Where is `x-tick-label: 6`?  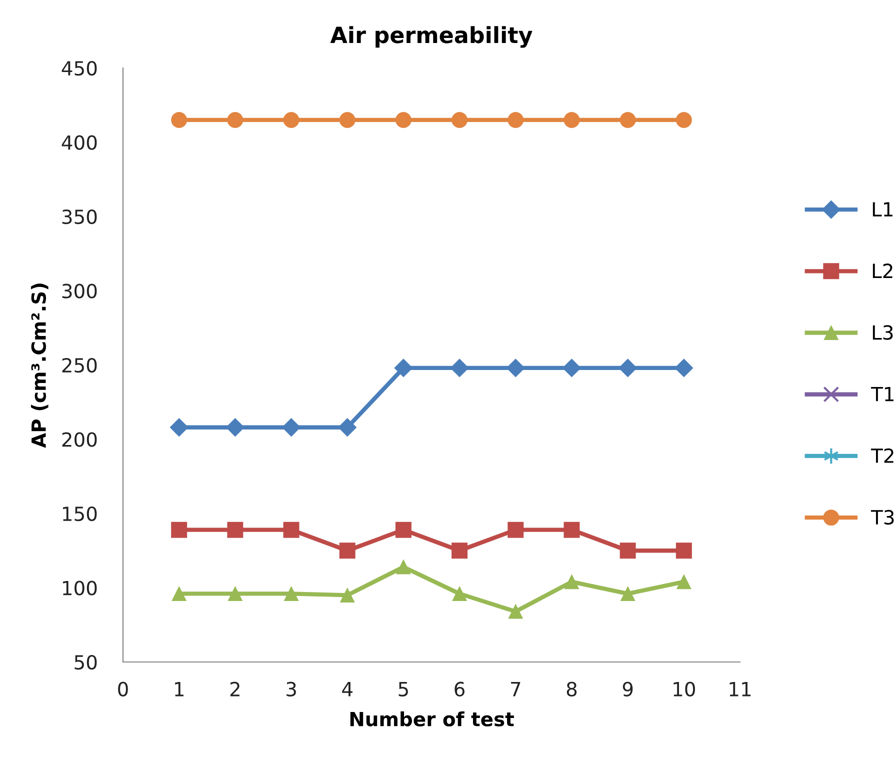 x-tick-label: 6 is located at coordinates (459, 689).